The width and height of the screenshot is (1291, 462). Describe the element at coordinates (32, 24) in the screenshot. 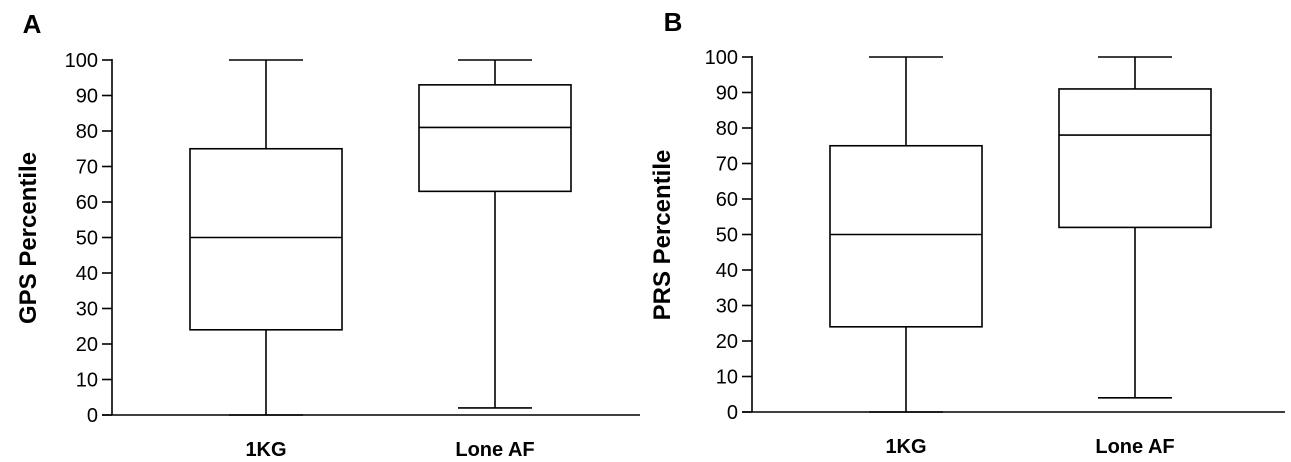

I see `panel-label-a: A` at that location.